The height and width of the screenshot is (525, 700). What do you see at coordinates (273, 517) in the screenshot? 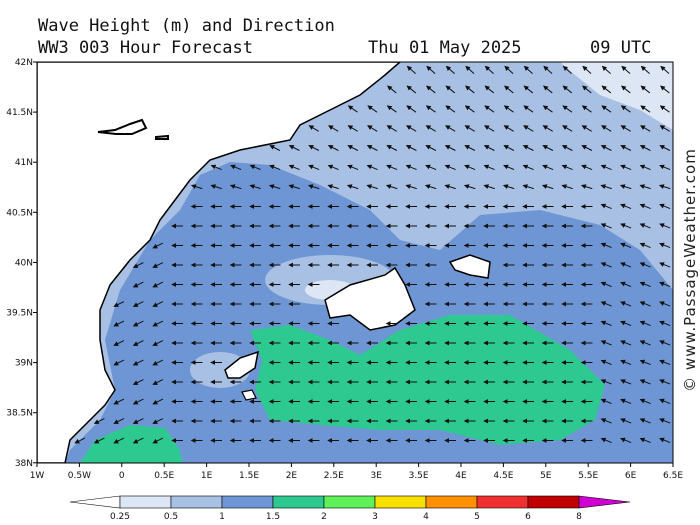
I see `legend-label: 1.5` at bounding box center [273, 517].